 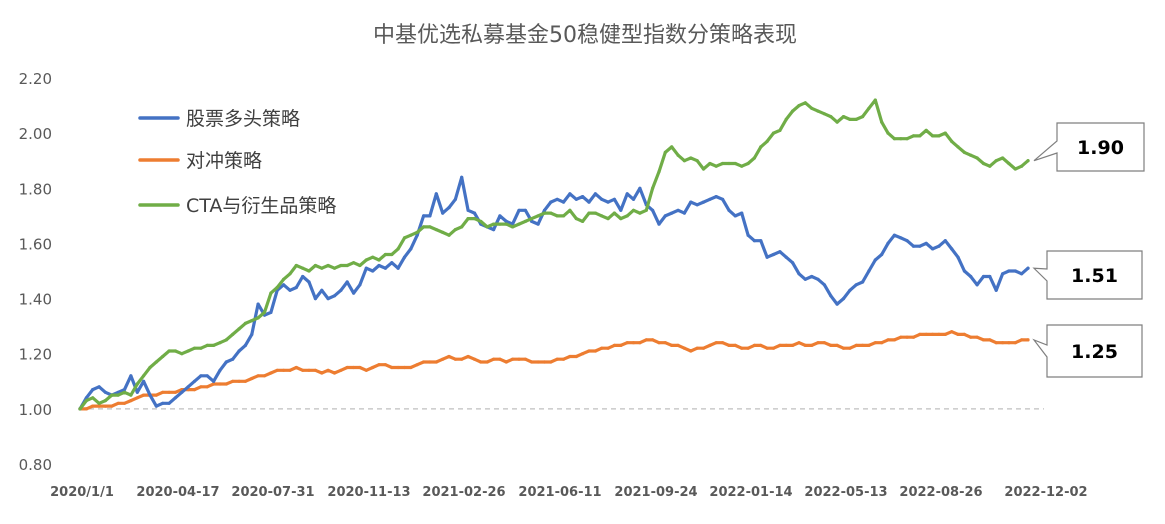 I want to click on y-tick-label: 1.60, so click(x=35, y=244).